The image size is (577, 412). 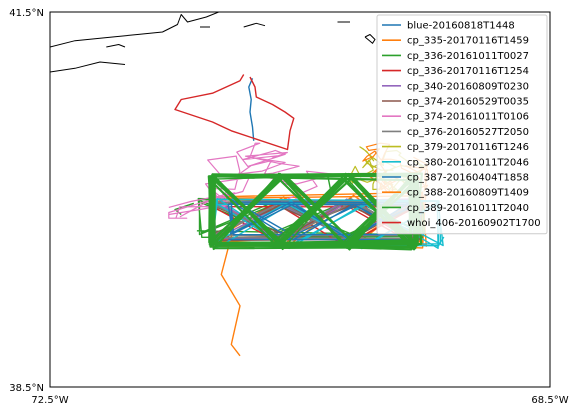 I want to click on track-cp_380-20161011T2046-tail, so click(x=440, y=242).